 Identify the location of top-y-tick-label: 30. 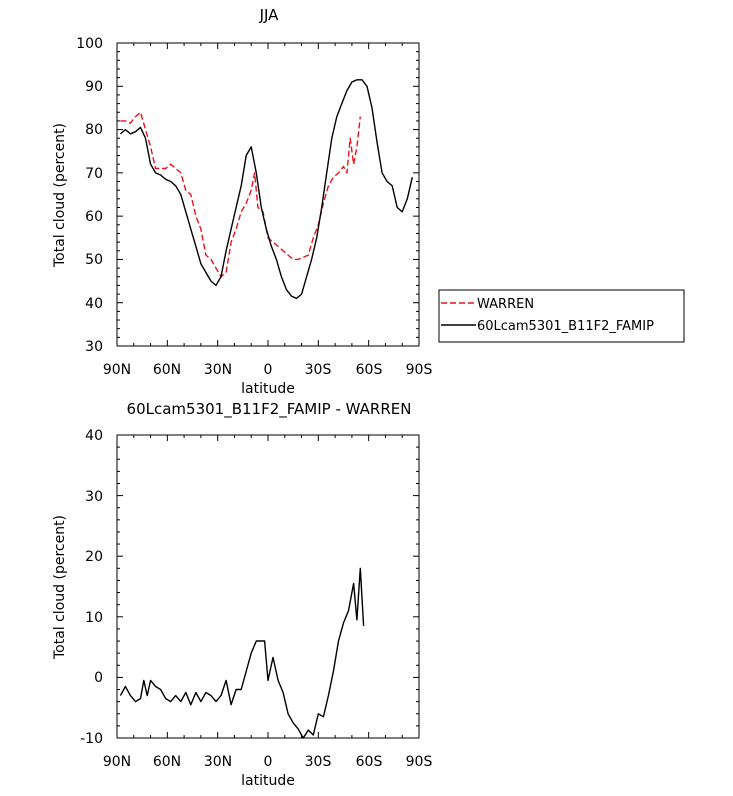
(94, 347).